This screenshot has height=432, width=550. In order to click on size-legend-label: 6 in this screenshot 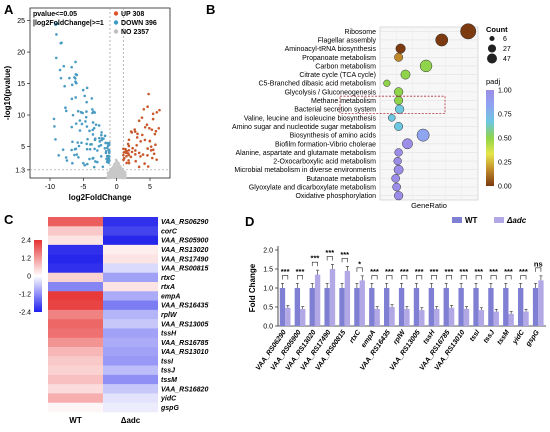, I will do `click(505, 39)`.